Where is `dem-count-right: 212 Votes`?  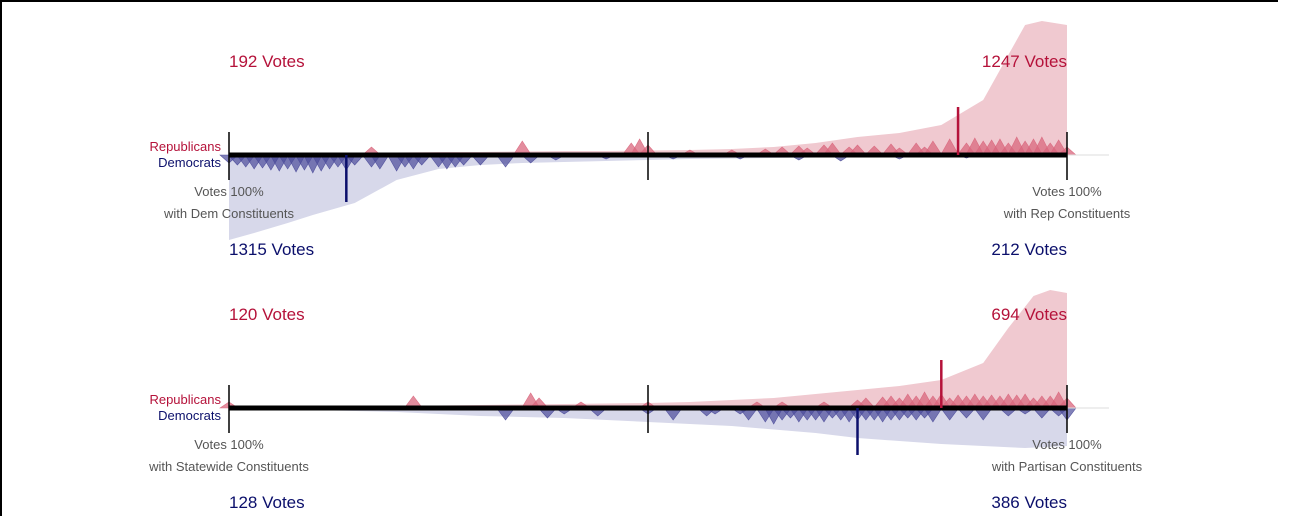 dem-count-right: 212 Votes is located at coordinates (1029, 249).